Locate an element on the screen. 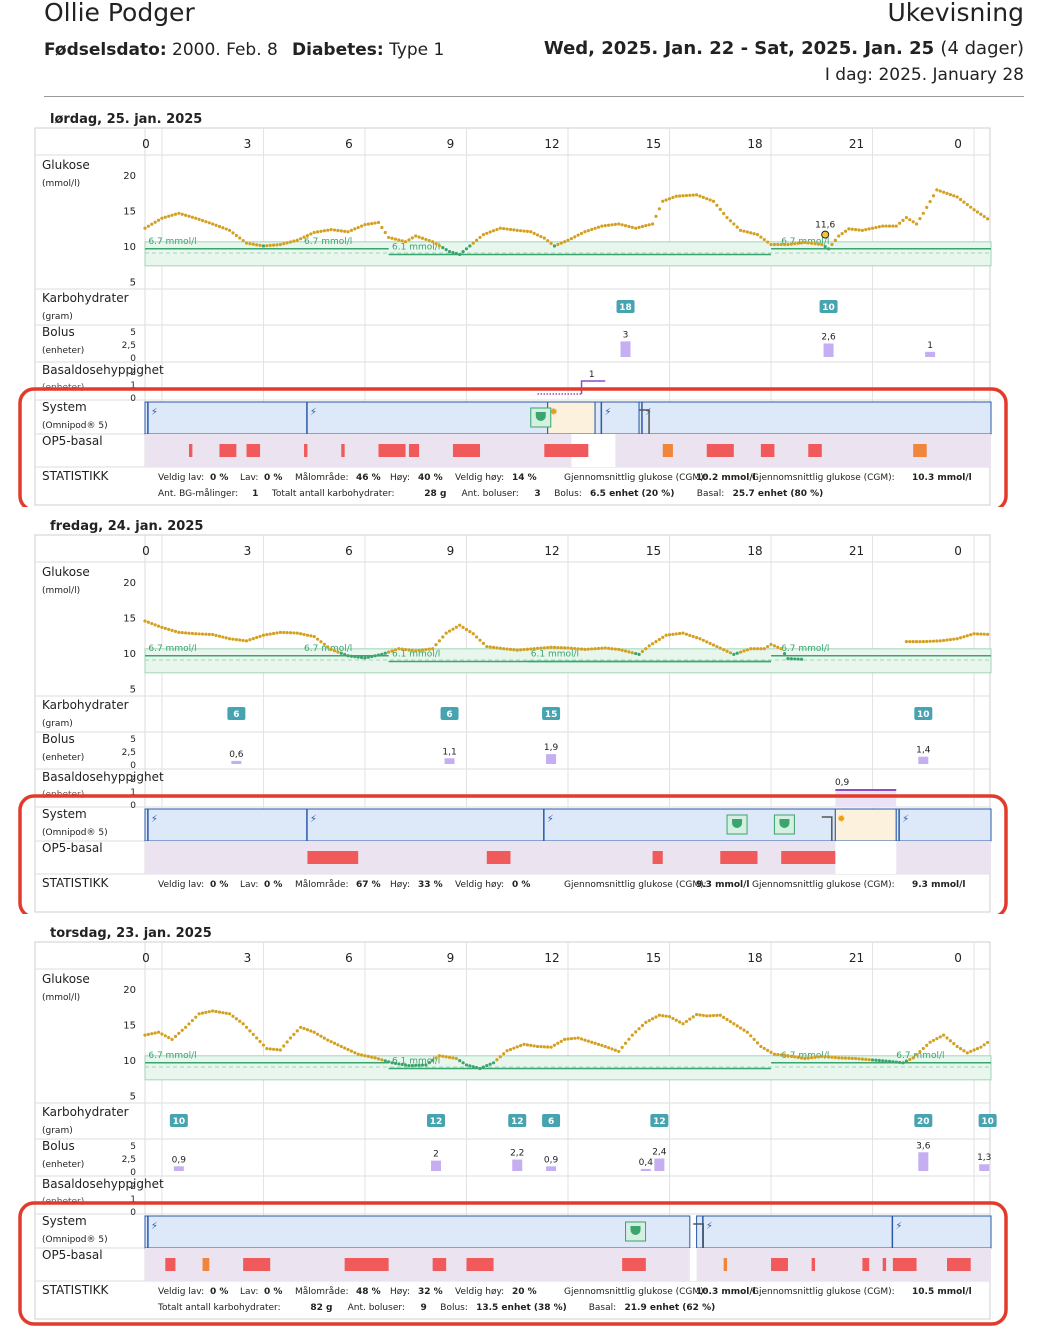  bolus-value-label: 3 is located at coordinates (626, 335).